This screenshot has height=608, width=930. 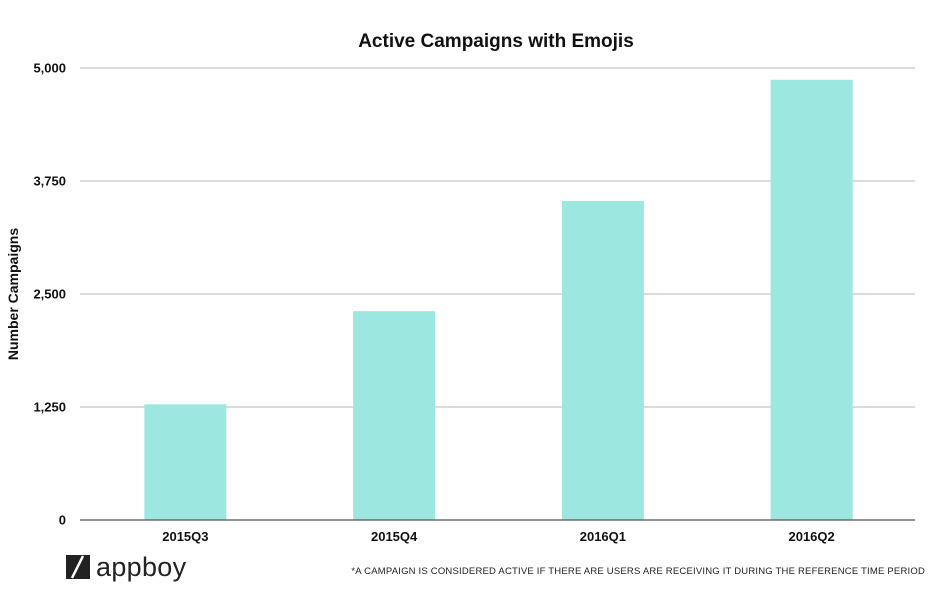 What do you see at coordinates (49, 181) in the screenshot?
I see `y-tick-label: 3,750` at bounding box center [49, 181].